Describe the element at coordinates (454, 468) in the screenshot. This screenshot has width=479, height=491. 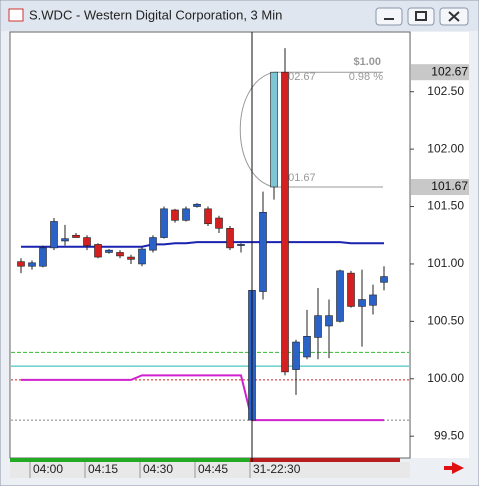
I see `scroll-arrow` at that location.